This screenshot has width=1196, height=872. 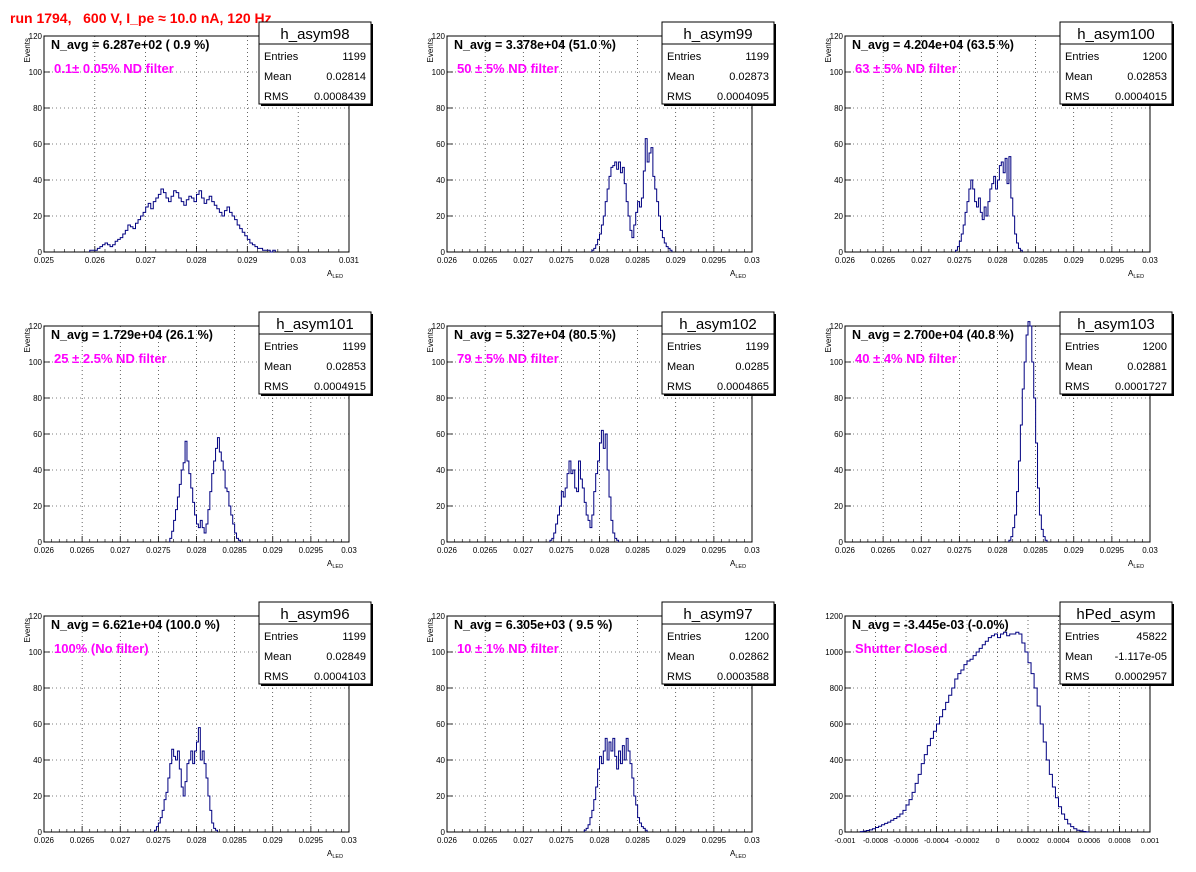 What do you see at coordinates (933, 335) in the screenshot?
I see `navg-label: N_avg = 2.700e+04 (40.8 %)` at bounding box center [933, 335].